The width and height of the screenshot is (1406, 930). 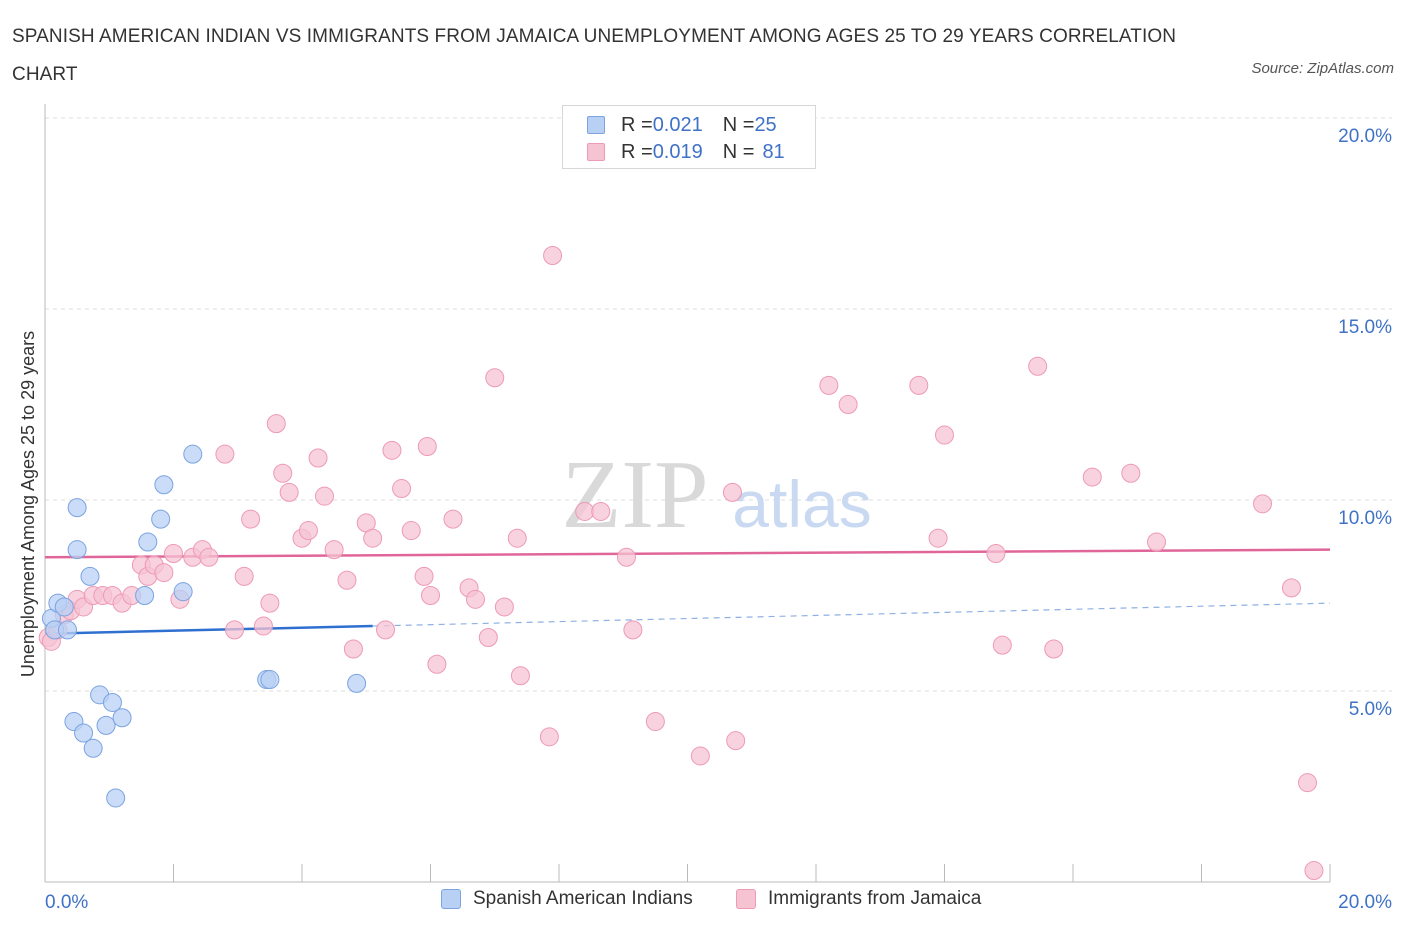 I want to click on legend-item-immigrants-from-jamaica: Immigrants from Jamaica, so click(x=858, y=899).